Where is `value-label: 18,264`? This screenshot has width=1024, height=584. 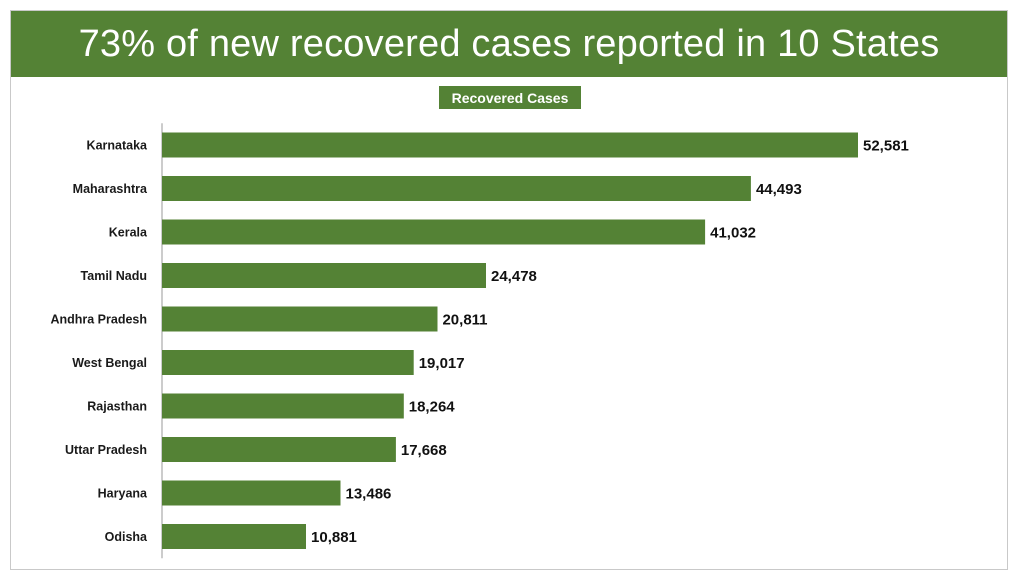
value-label: 18,264 is located at coordinates (432, 407).